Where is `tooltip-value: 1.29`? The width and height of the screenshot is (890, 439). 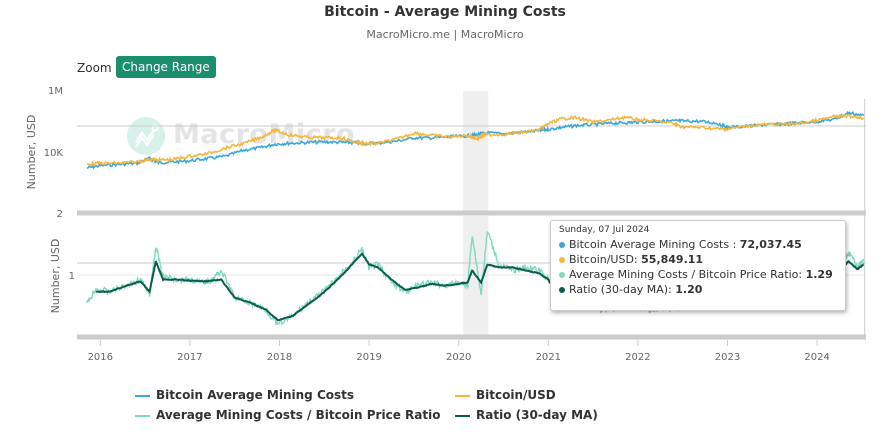 tooltip-value: 1.29 is located at coordinates (819, 274).